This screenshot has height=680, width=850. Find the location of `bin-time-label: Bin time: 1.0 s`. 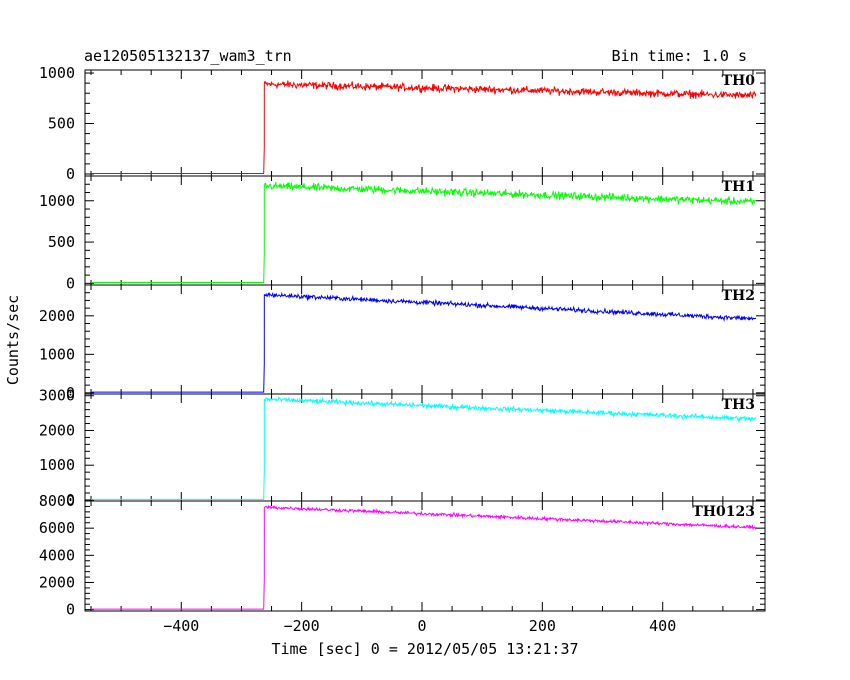

bin-time-label: Bin time: 1.0 s is located at coordinates (679, 56).